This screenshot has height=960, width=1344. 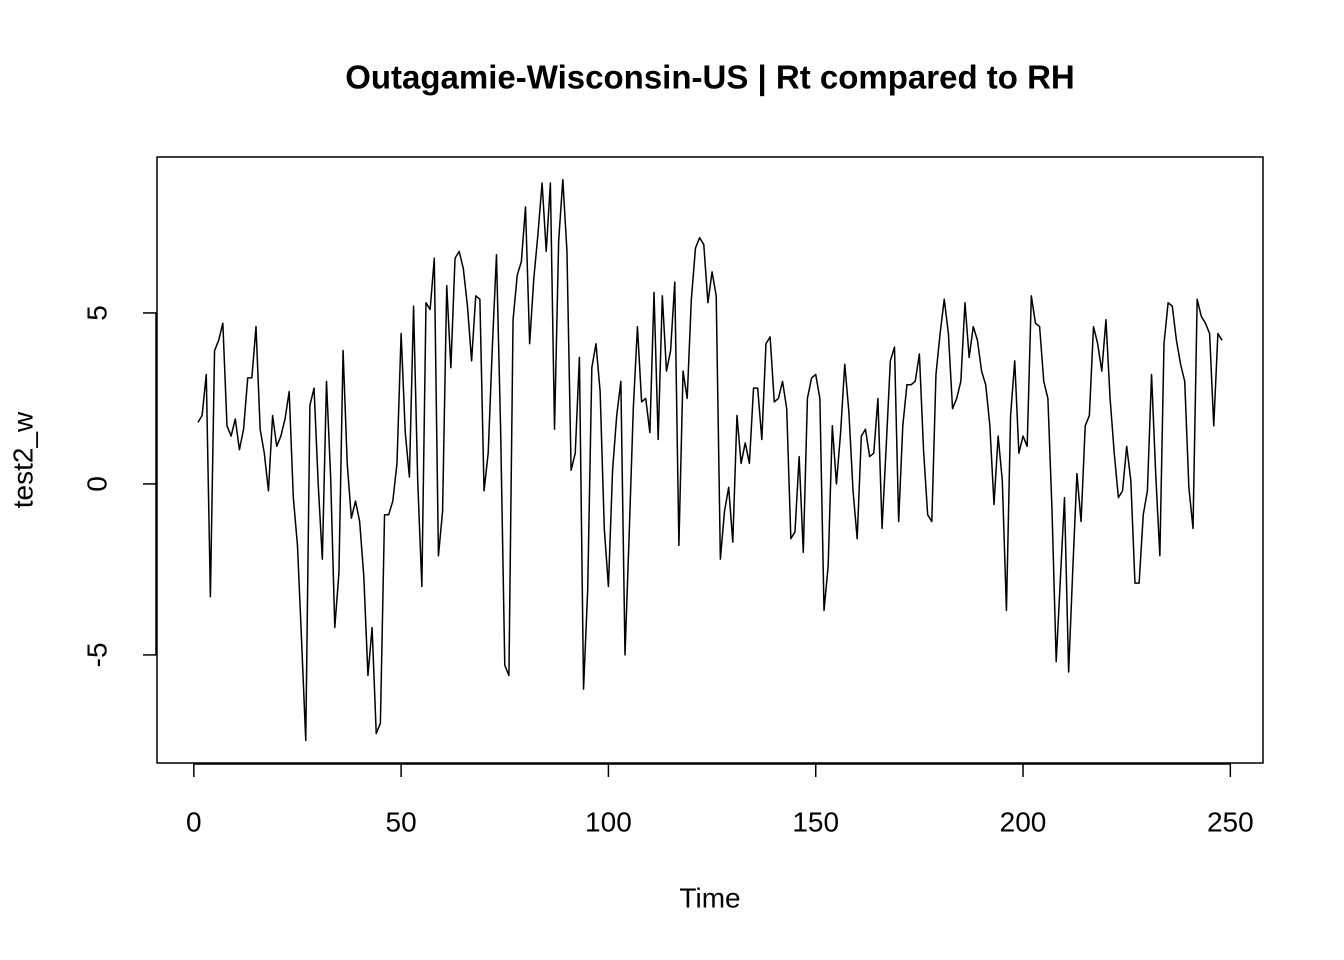 What do you see at coordinates (1023, 821) in the screenshot?
I see `x-tick-label: 200` at bounding box center [1023, 821].